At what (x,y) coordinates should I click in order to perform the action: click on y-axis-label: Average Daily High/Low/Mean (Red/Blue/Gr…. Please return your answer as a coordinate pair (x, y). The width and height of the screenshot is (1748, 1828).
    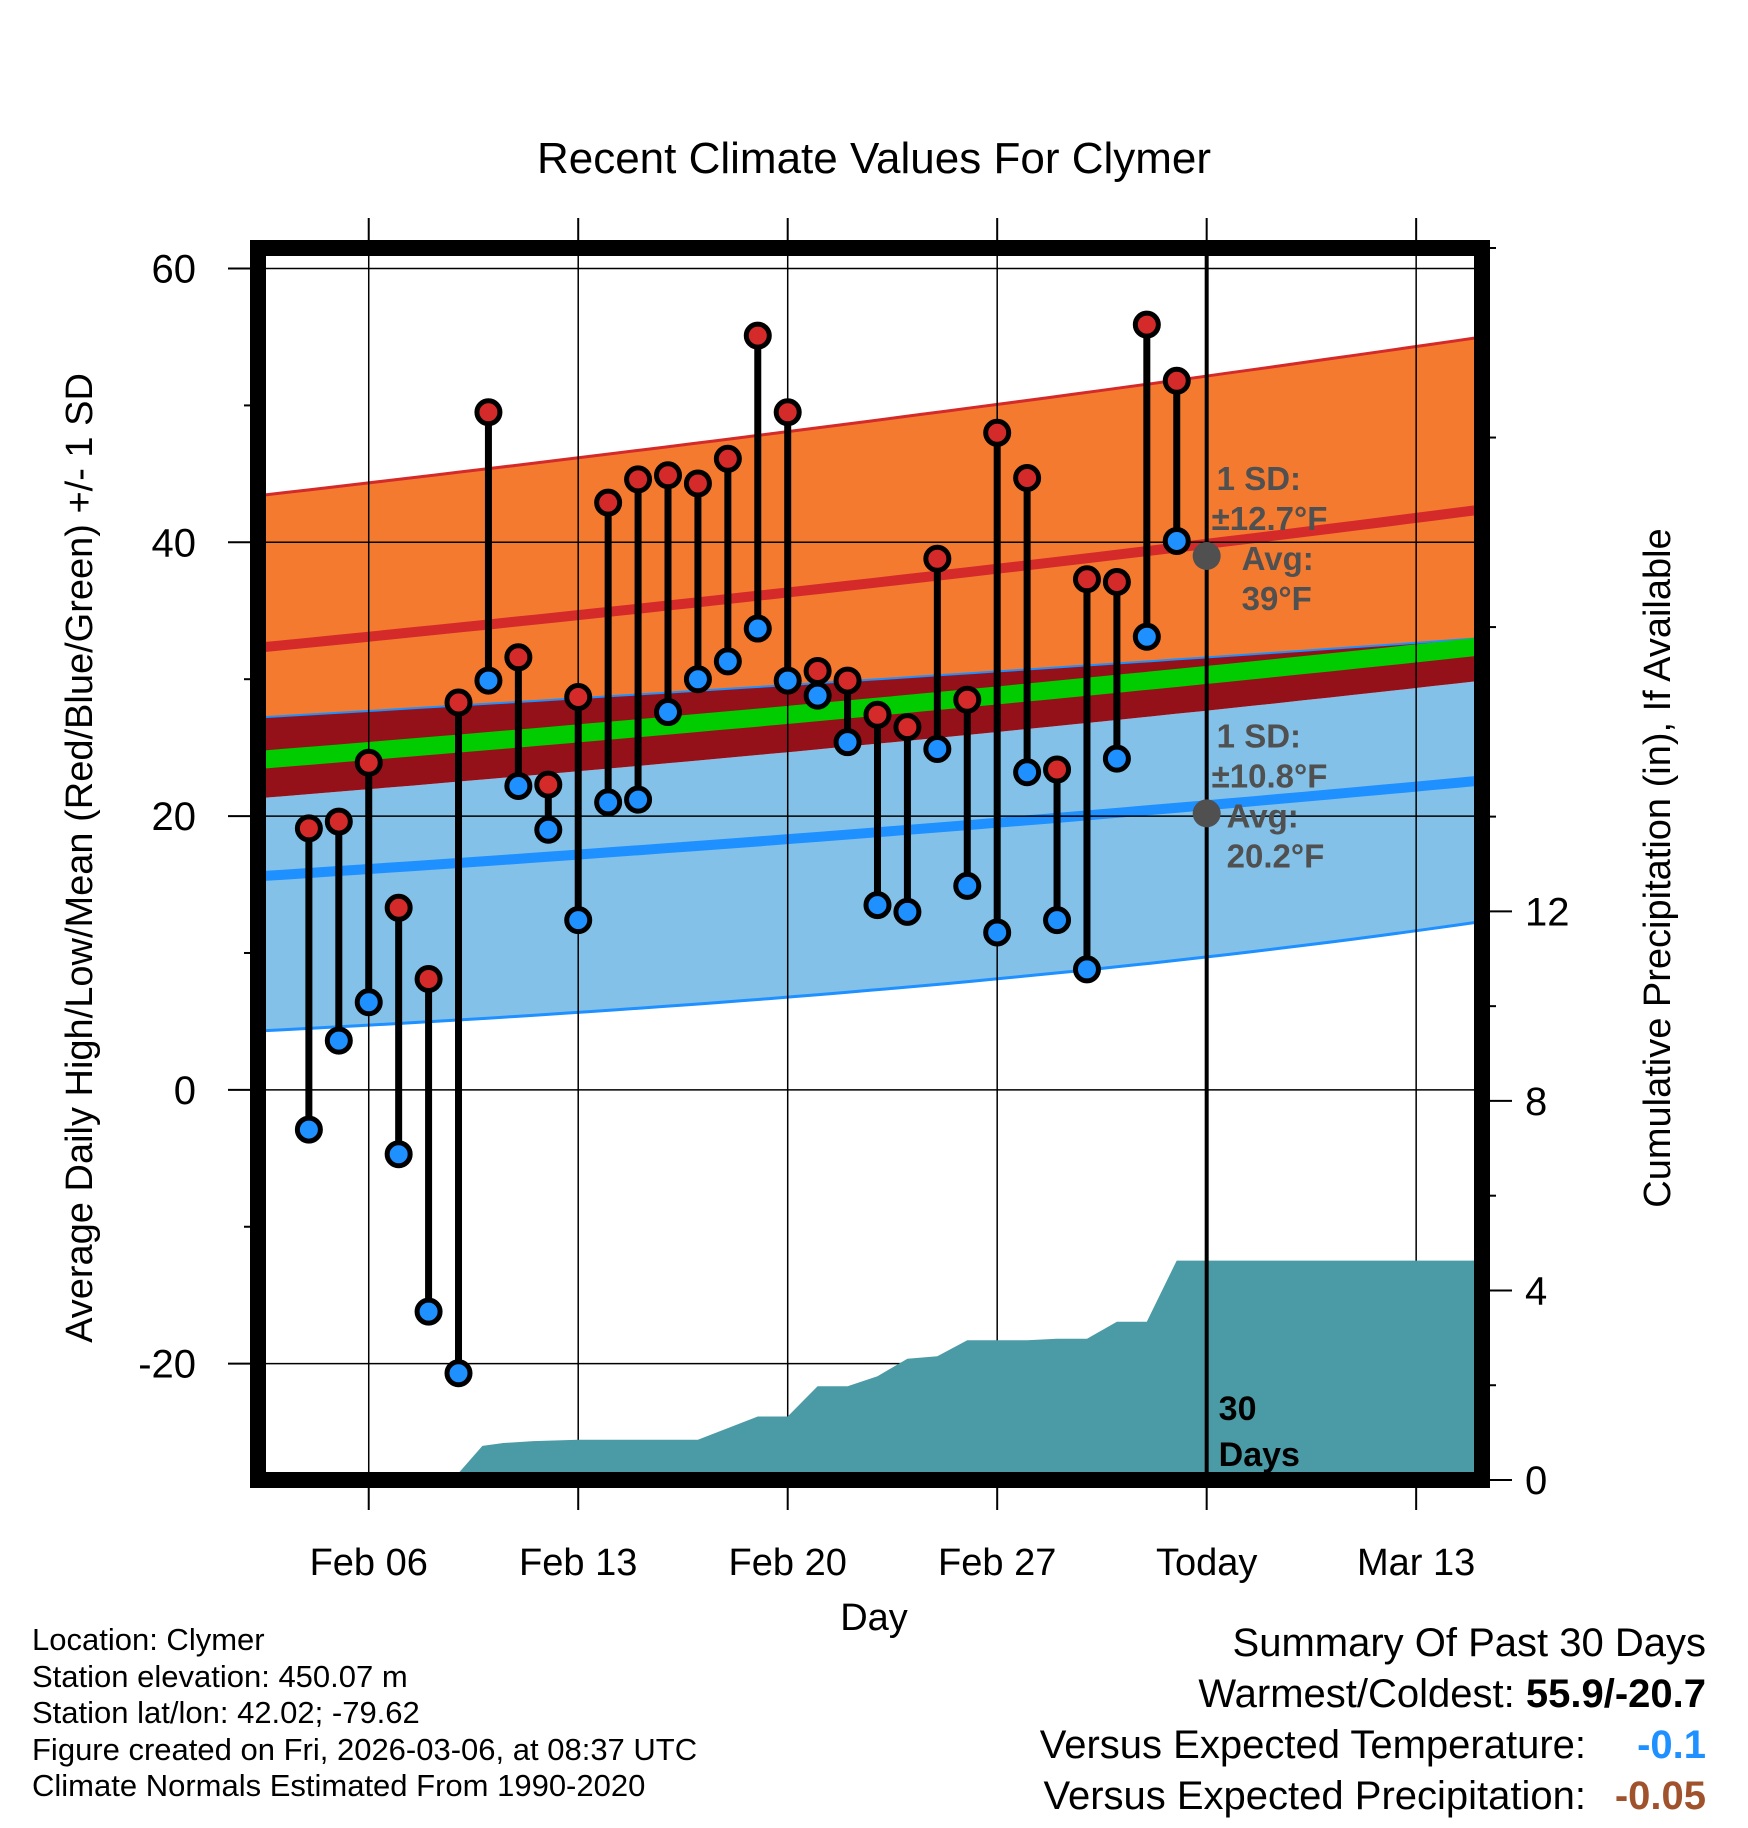
    Looking at the image, I should click on (80, 858).